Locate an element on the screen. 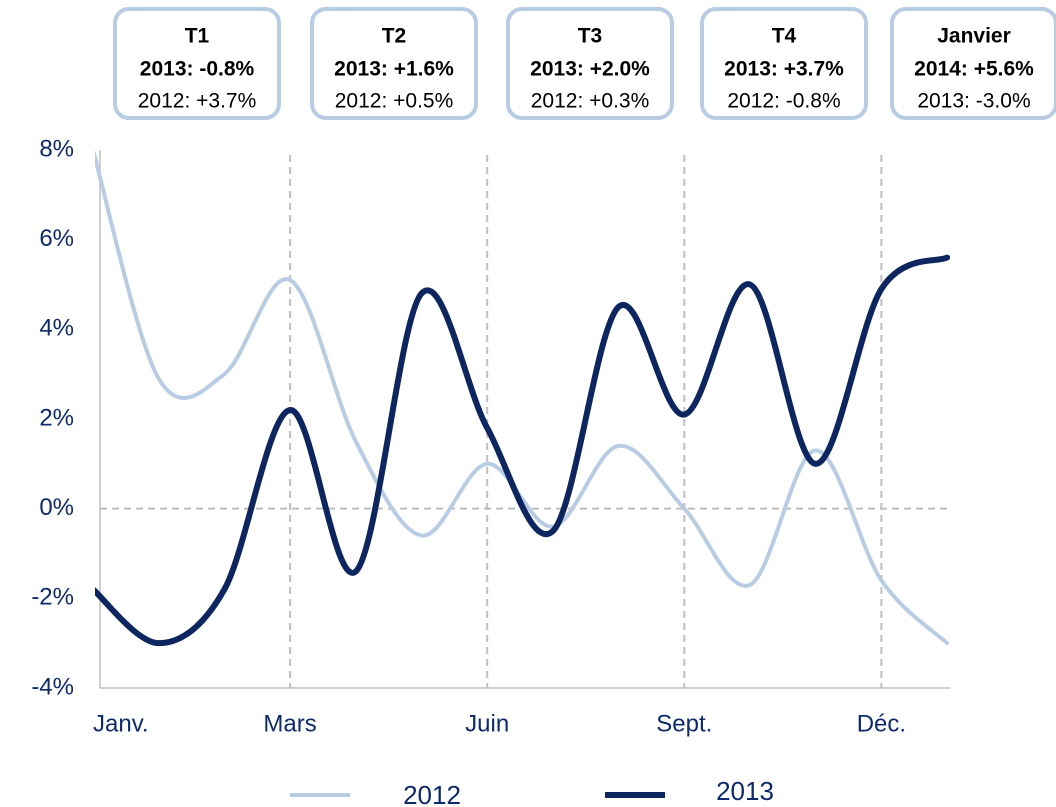  annotation-line: 2013: -0.8% is located at coordinates (197, 69).